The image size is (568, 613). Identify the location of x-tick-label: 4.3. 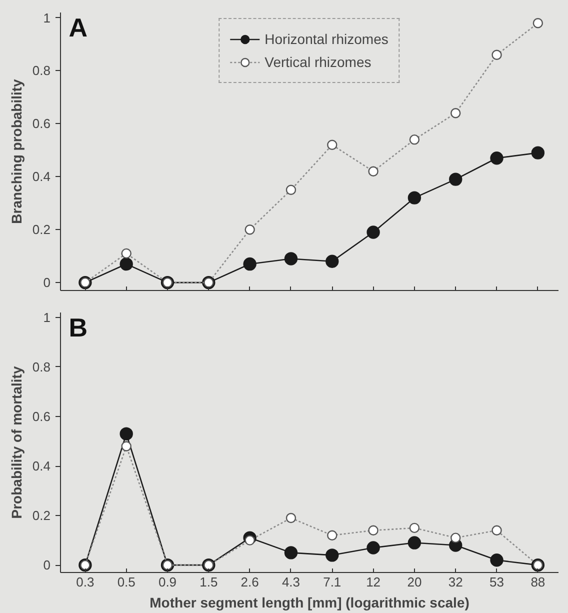
(291, 582).